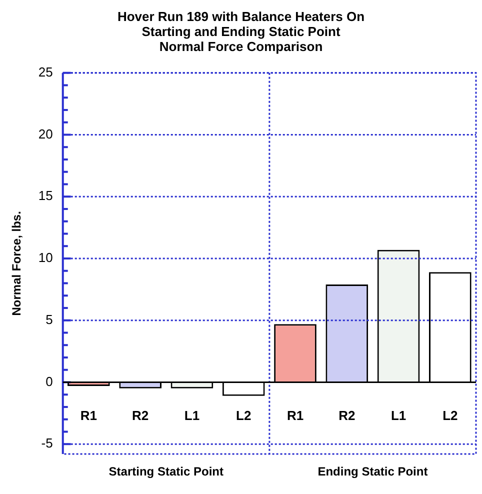  Describe the element at coordinates (49, 381) in the screenshot. I see `y-tick-label: 0` at that location.